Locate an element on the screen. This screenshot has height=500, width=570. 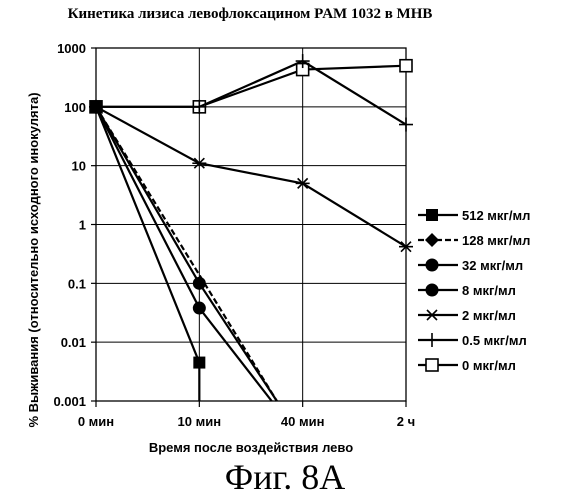
y-tick-label: 1 is located at coordinates (82, 225).